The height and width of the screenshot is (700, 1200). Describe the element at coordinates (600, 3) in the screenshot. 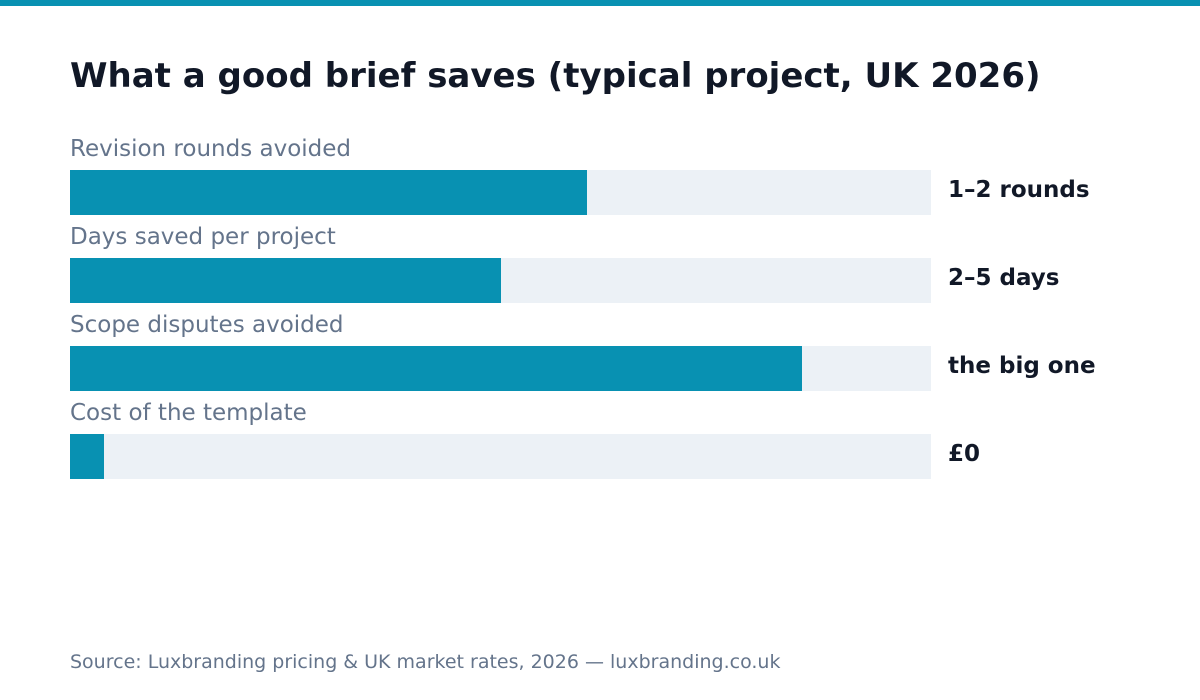

I see `top-accent-strip` at that location.